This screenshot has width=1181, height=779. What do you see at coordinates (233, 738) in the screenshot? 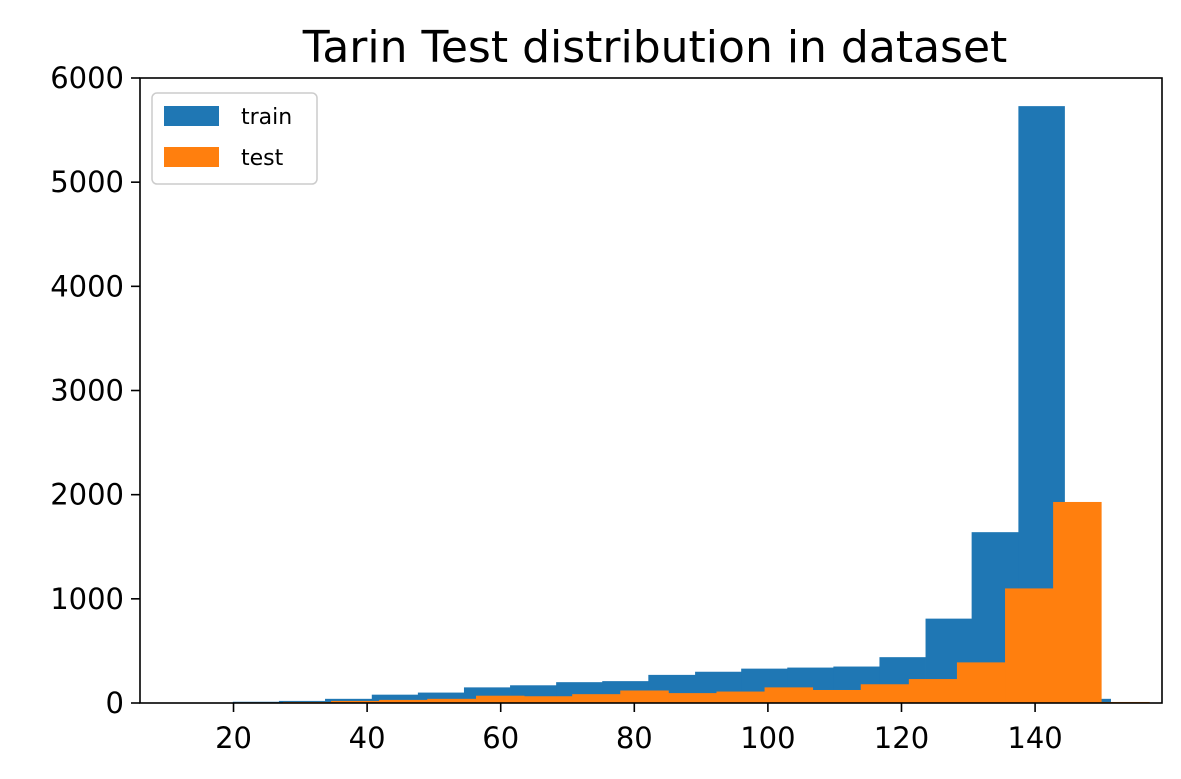
I see `x-tick-label-20: 20` at bounding box center [233, 738].